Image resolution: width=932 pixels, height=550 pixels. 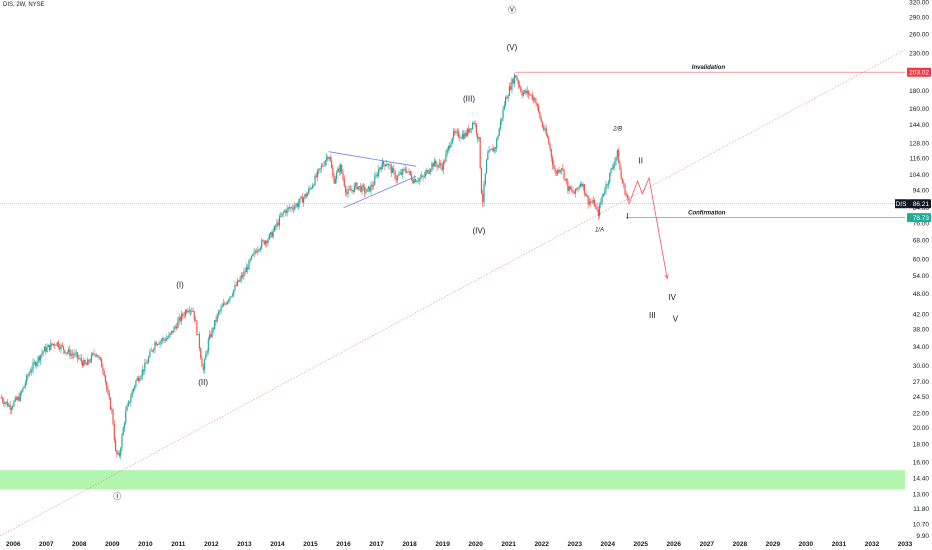 What do you see at coordinates (617, 129) in the screenshot?
I see `wave-label: 2/B` at bounding box center [617, 129].